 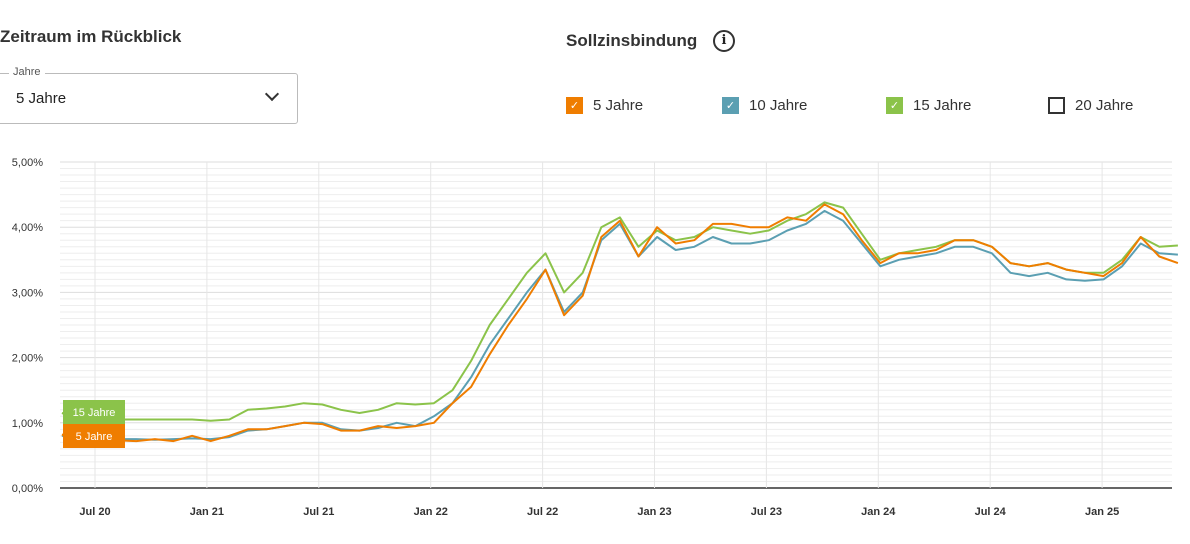 I want to click on x-tick-label: Jul 21, so click(x=318, y=512).